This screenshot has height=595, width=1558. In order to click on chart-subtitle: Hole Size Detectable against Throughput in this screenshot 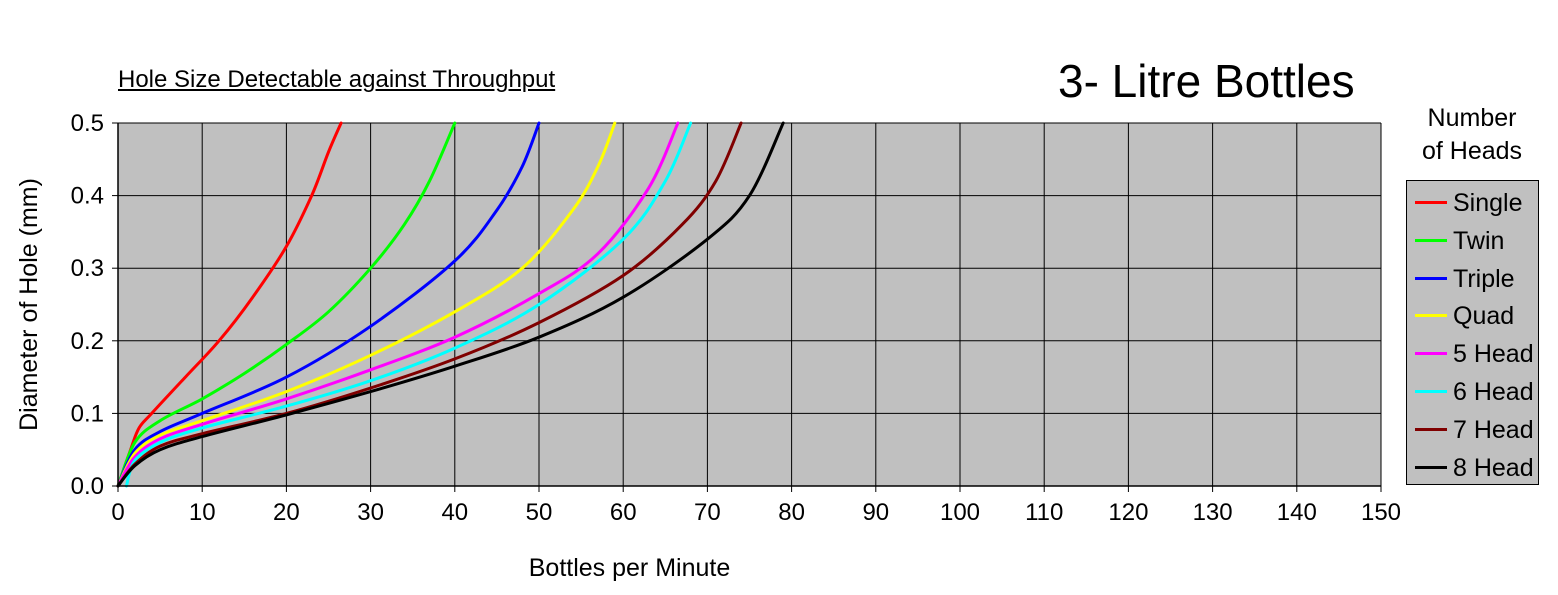, I will do `click(337, 79)`.